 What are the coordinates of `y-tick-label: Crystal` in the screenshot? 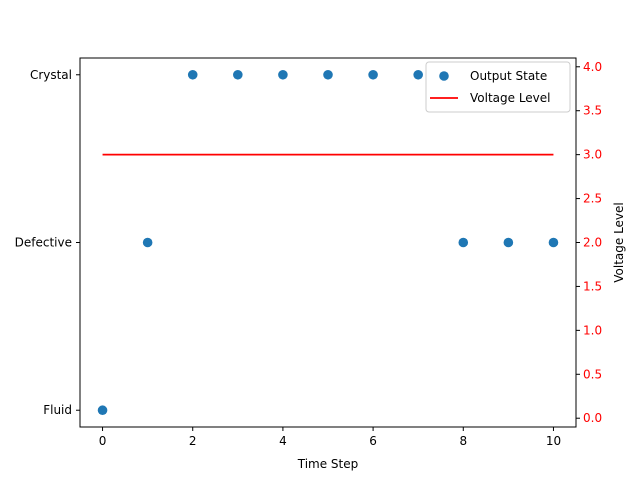 It's located at (51, 75).